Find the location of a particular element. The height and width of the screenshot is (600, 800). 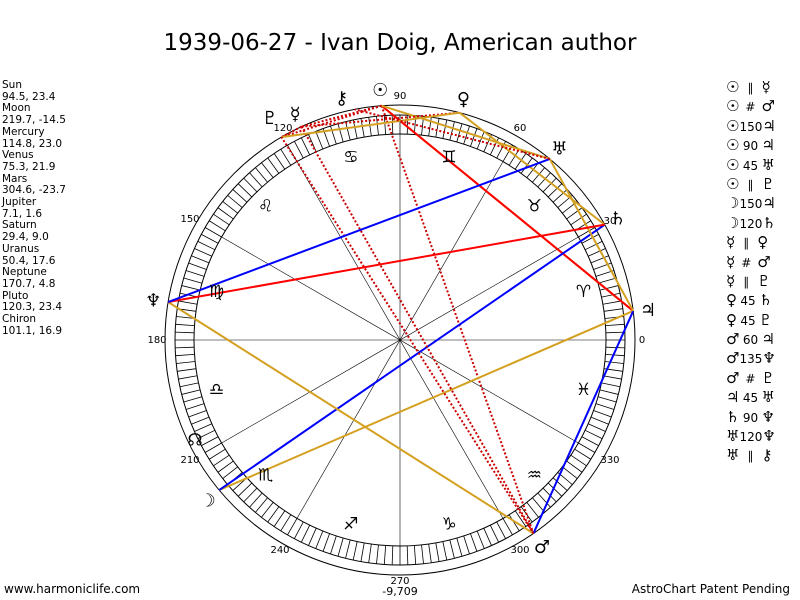

aspect-planet-2: ♆ is located at coordinates (769, 436).